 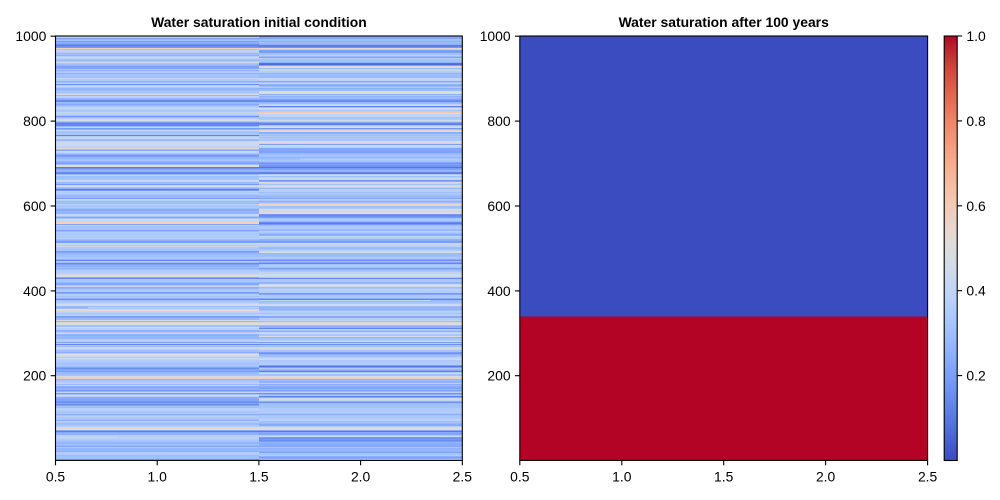 What do you see at coordinates (976, 376) in the screenshot?
I see `svg-text: 0.2` at bounding box center [976, 376].